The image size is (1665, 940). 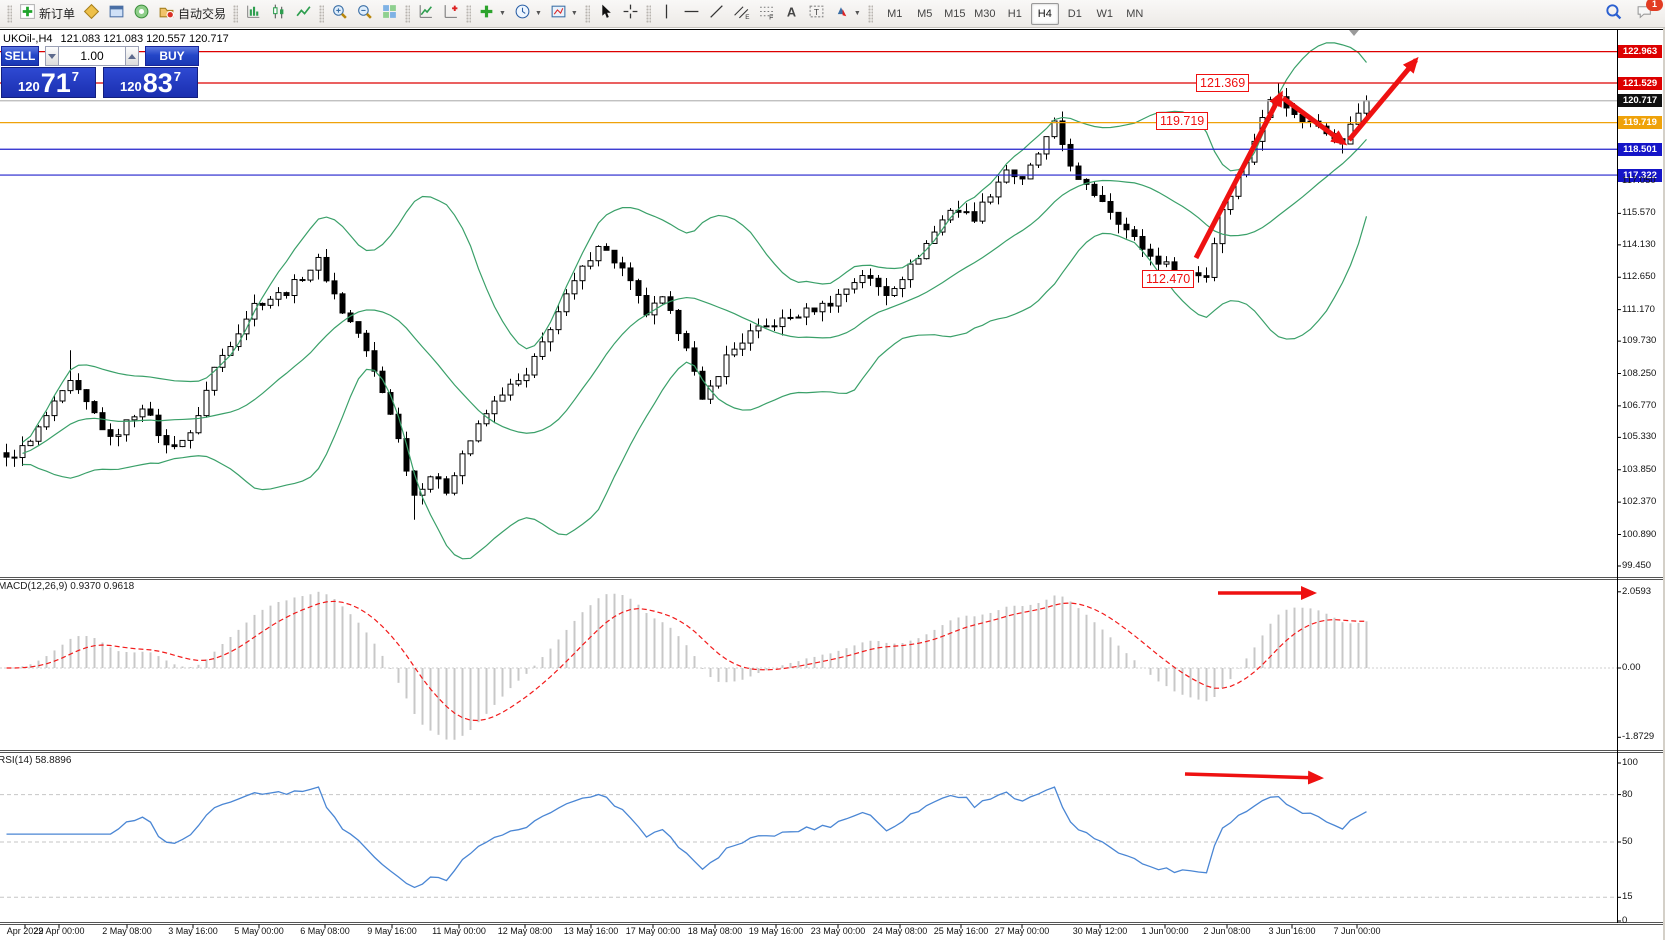 I want to click on timeframe-button-h4: H4, so click(x=1044, y=13).